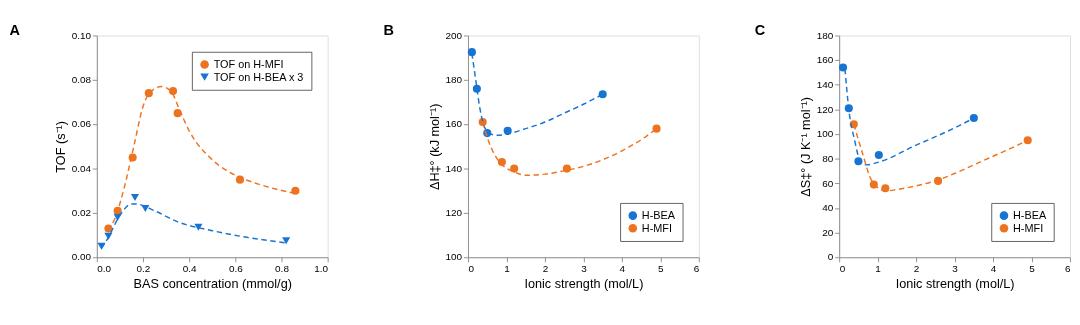  I want to click on y-axis-title: TOF (s⁻¹), so click(61, 147).